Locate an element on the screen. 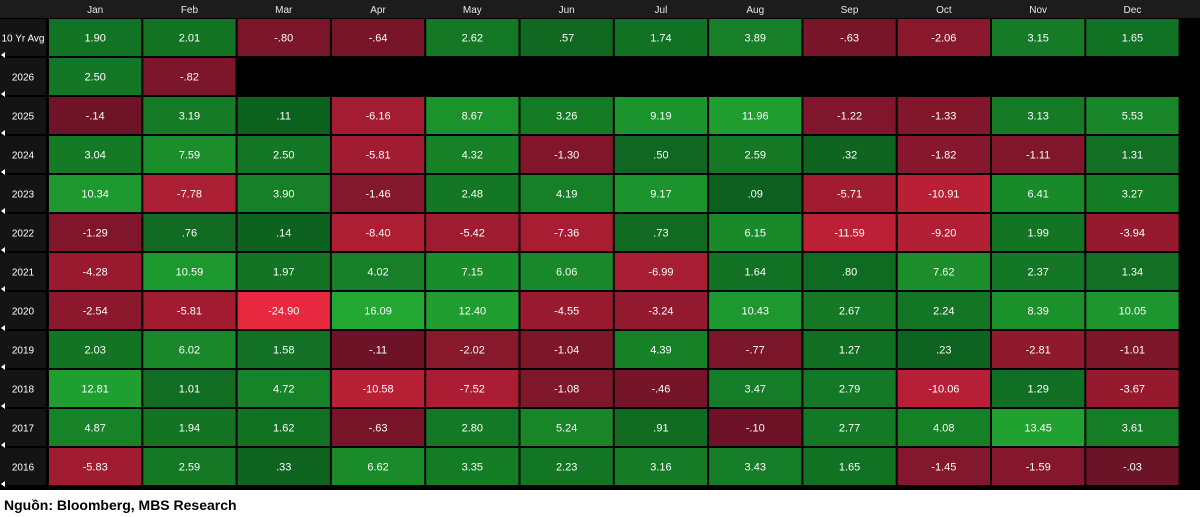 The height and width of the screenshot is (517, 1200). cell-value: -5.42 is located at coordinates (472, 234).